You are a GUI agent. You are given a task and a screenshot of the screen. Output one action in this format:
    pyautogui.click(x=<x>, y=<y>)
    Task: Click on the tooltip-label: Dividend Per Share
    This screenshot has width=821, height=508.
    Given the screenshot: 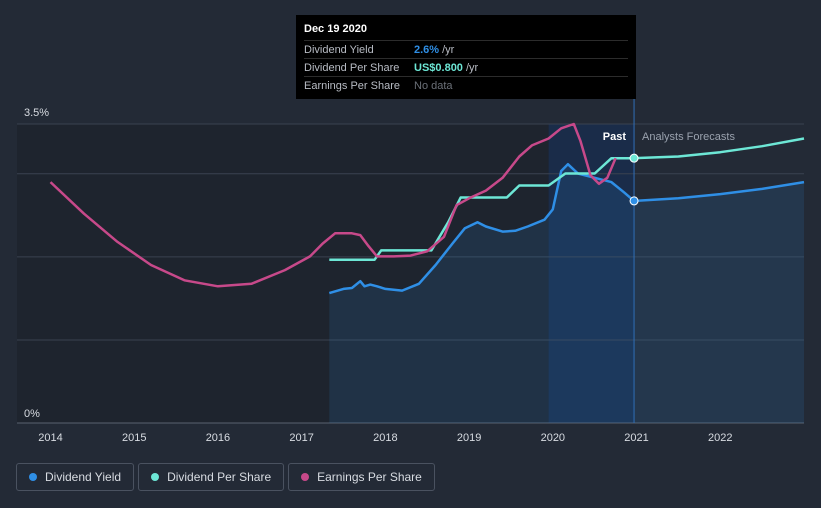 What is the action you would take?
    pyautogui.click(x=352, y=67)
    